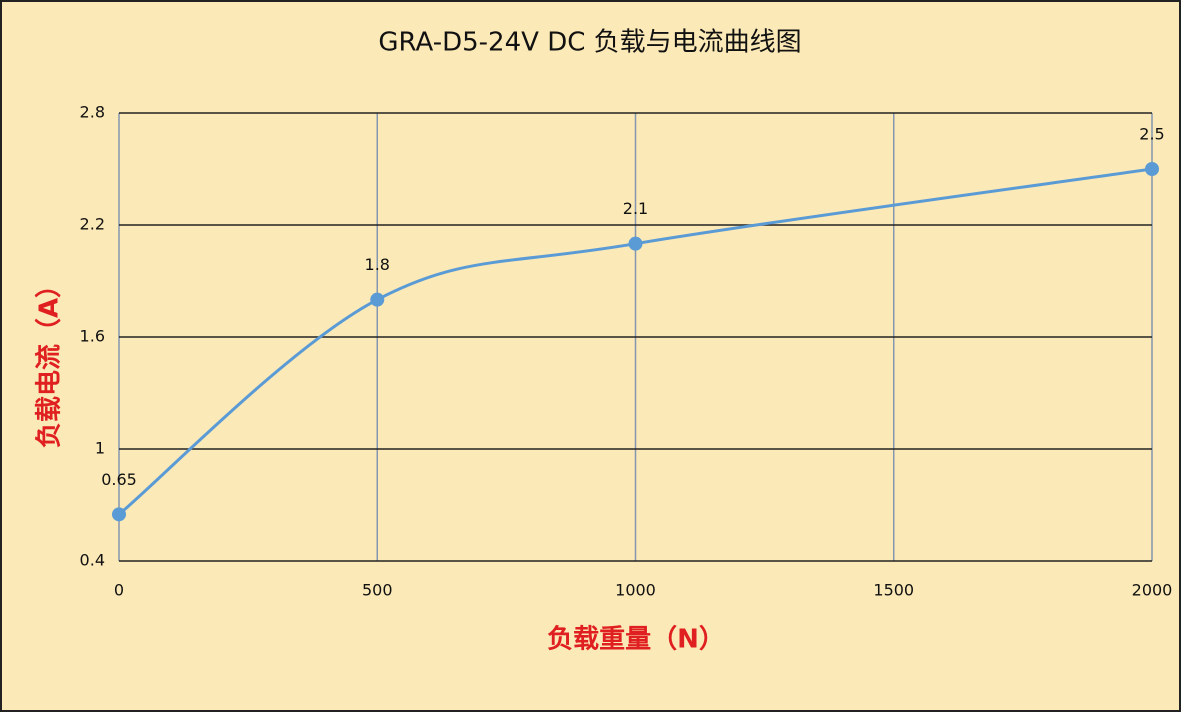 The width and height of the screenshot is (1181, 712). What do you see at coordinates (636, 640) in the screenshot?
I see `x-axis-title: 负载重量（N）` at bounding box center [636, 640].